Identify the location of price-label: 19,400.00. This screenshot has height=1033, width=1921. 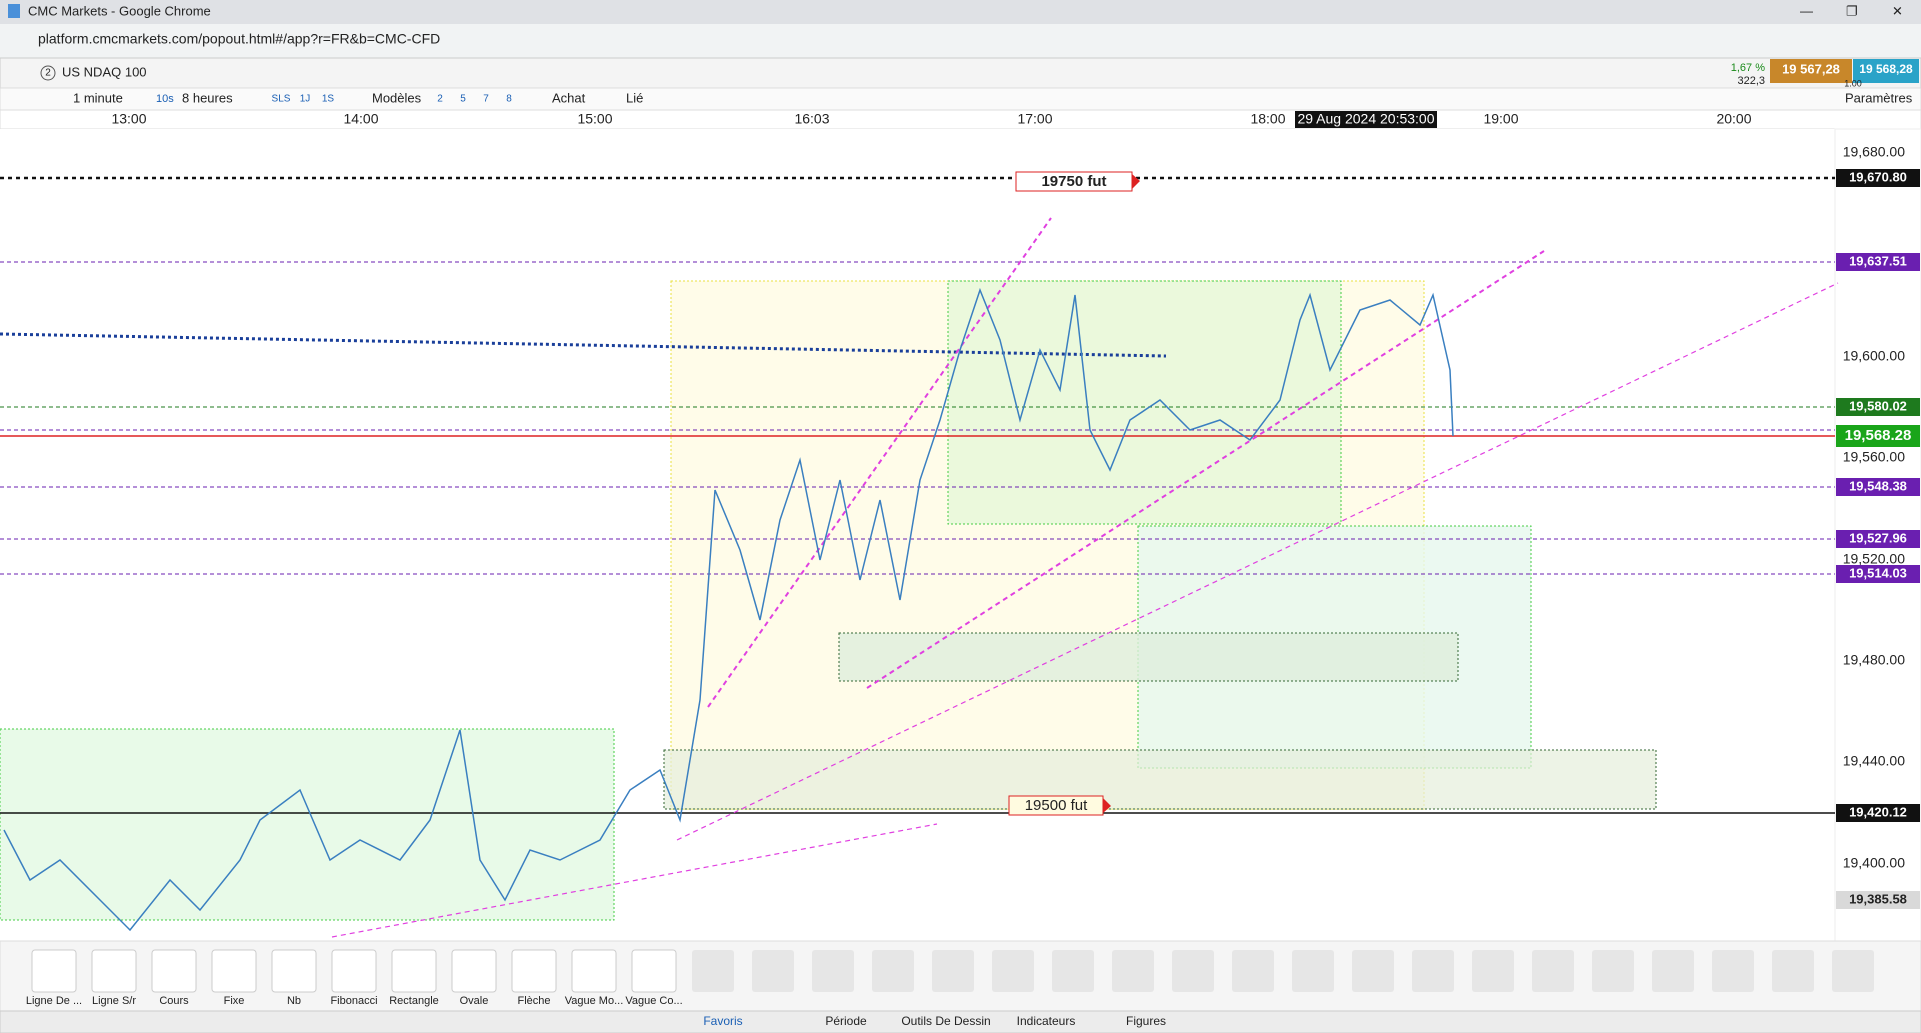
(1874, 863).